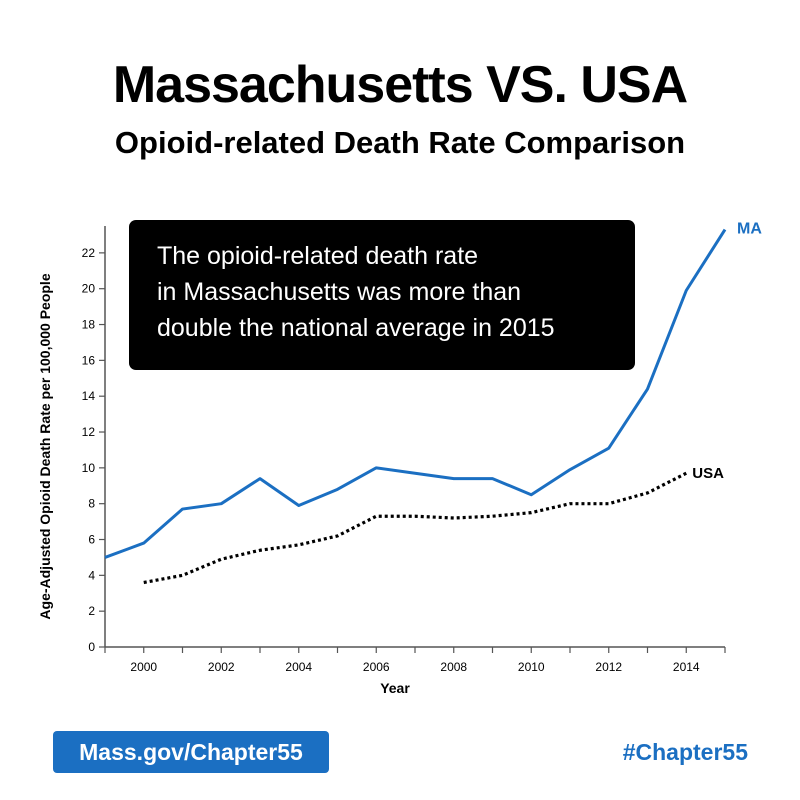 Image resolution: width=800 pixels, height=800 pixels. Describe the element at coordinates (143, 667) in the screenshot. I see `x-tick-label: 2000` at that location.